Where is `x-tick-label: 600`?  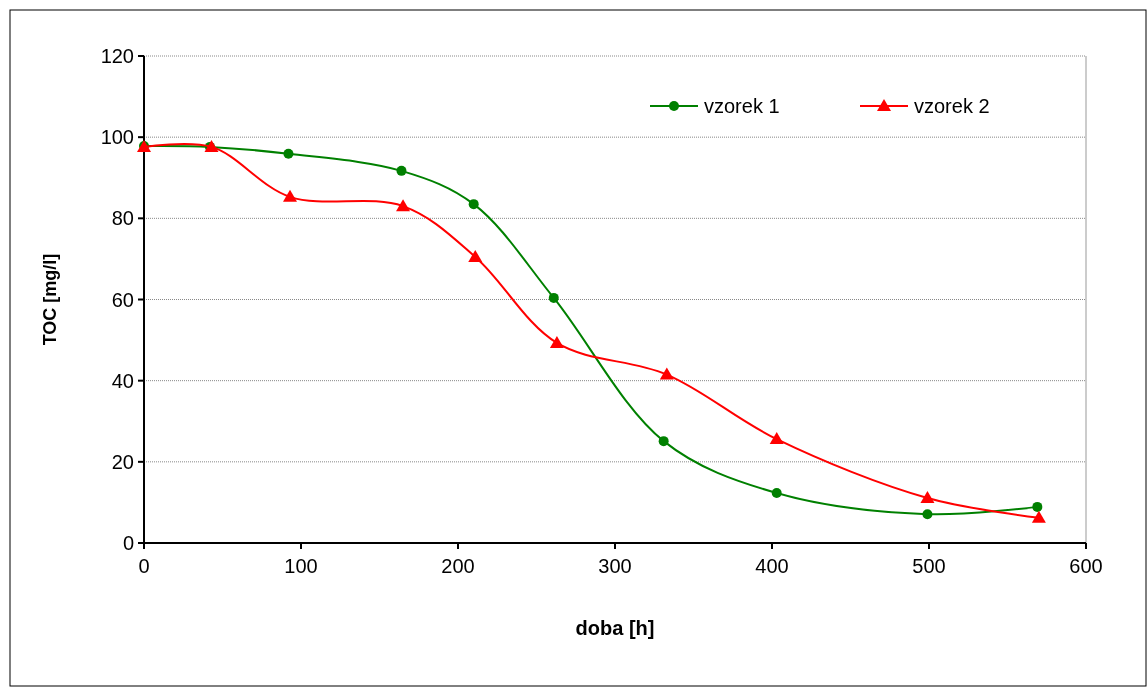 x-tick-label: 600 is located at coordinates (1086, 566).